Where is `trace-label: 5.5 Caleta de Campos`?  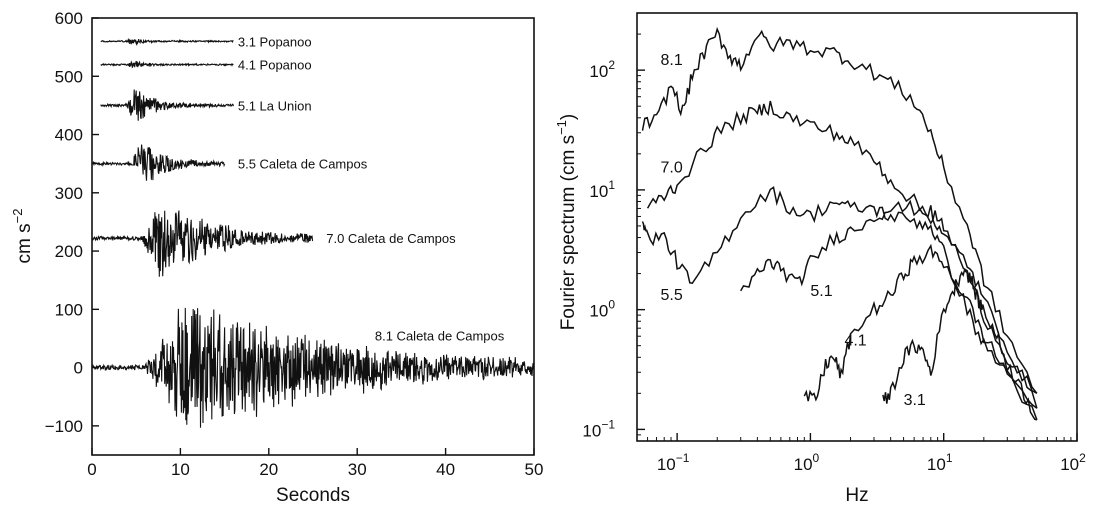
trace-label: 5.5 Caleta de Campos is located at coordinates (303, 164).